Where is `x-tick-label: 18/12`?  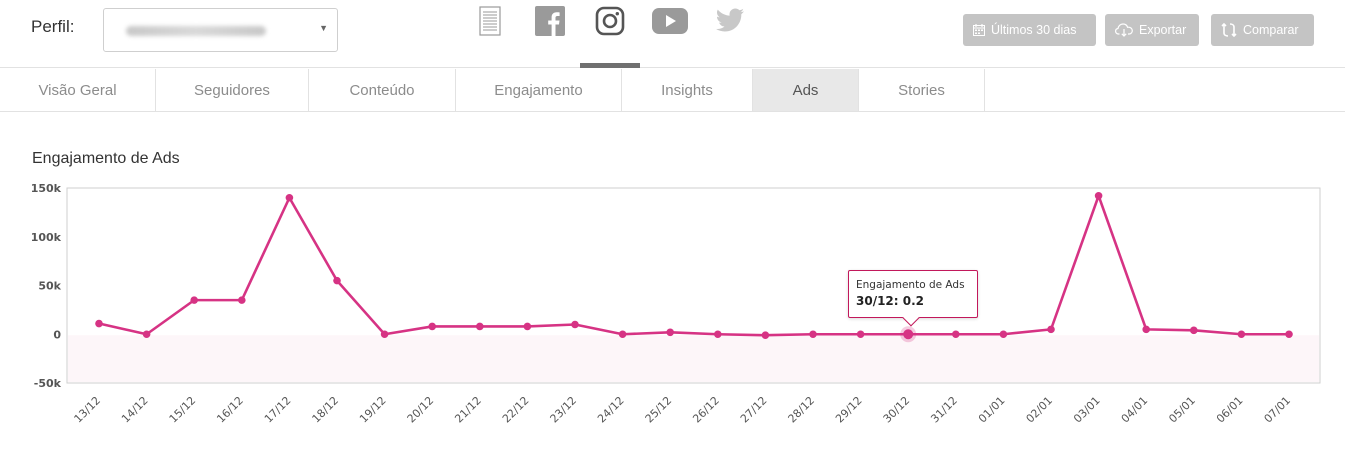 x-tick-label: 18/12 is located at coordinates (326, 410).